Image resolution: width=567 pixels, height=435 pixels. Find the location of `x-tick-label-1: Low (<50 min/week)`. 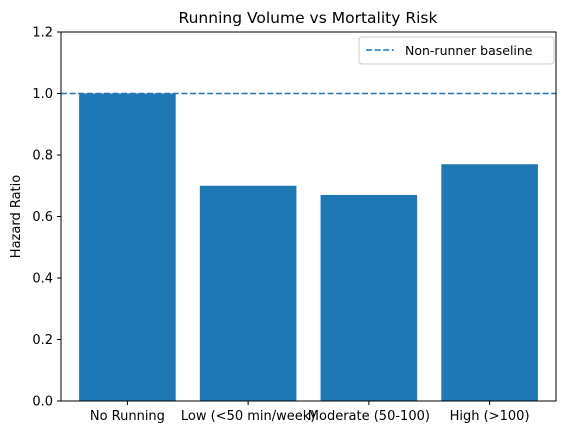

x-tick-label-1: Low (<50 min/week) is located at coordinates (248, 416).